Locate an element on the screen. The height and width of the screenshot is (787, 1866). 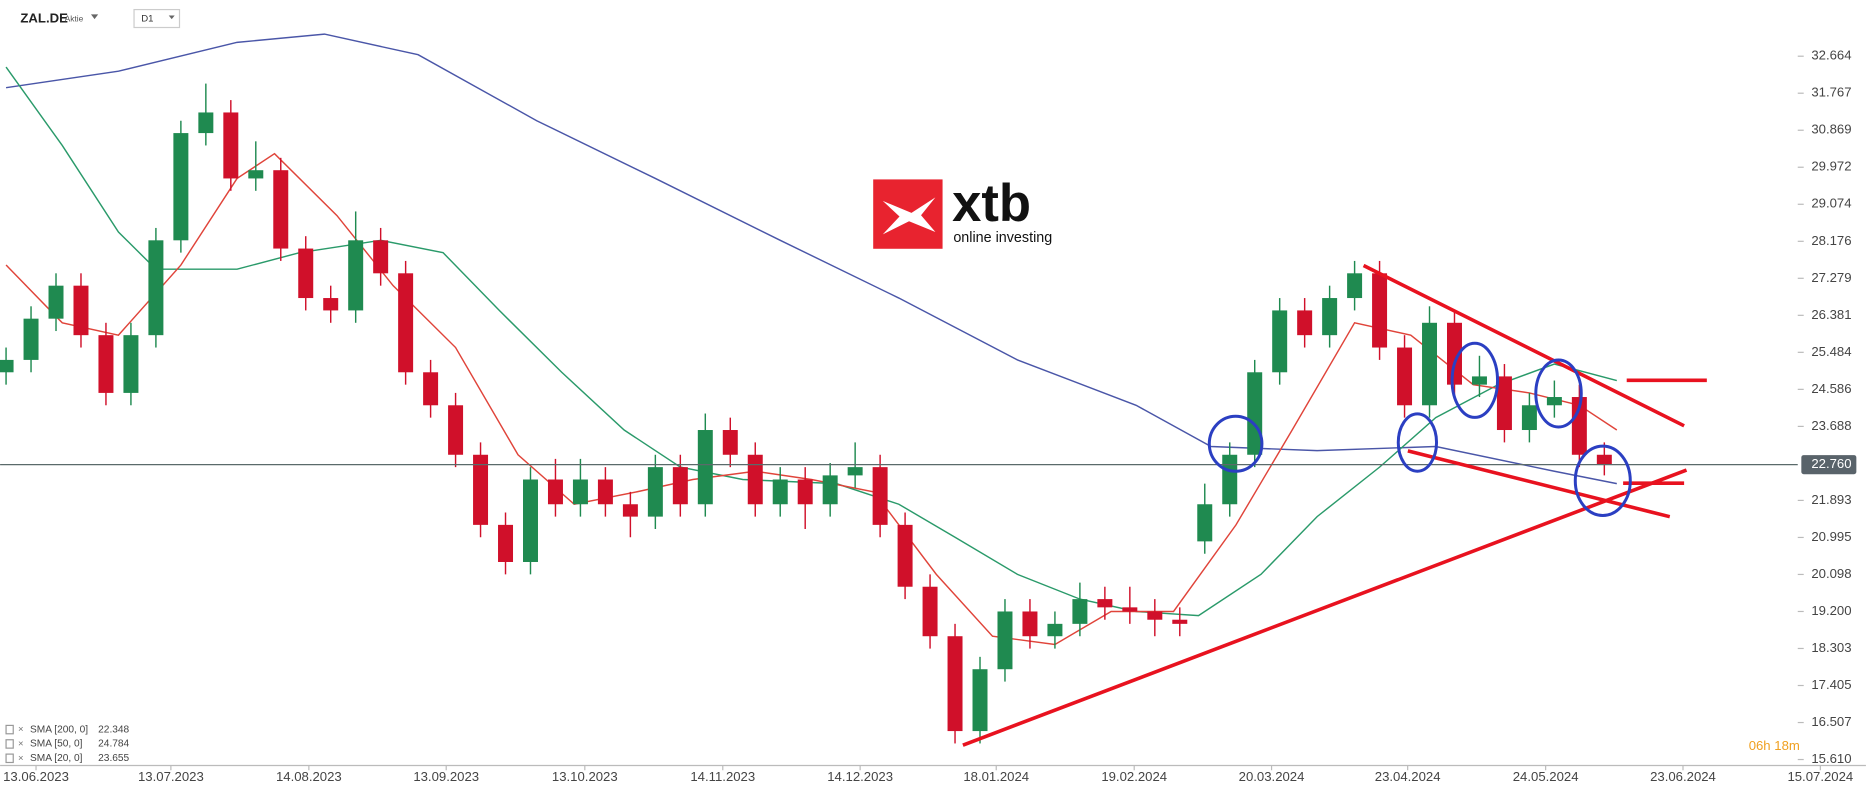
symbol: ZAL.DE is located at coordinates (44, 18).